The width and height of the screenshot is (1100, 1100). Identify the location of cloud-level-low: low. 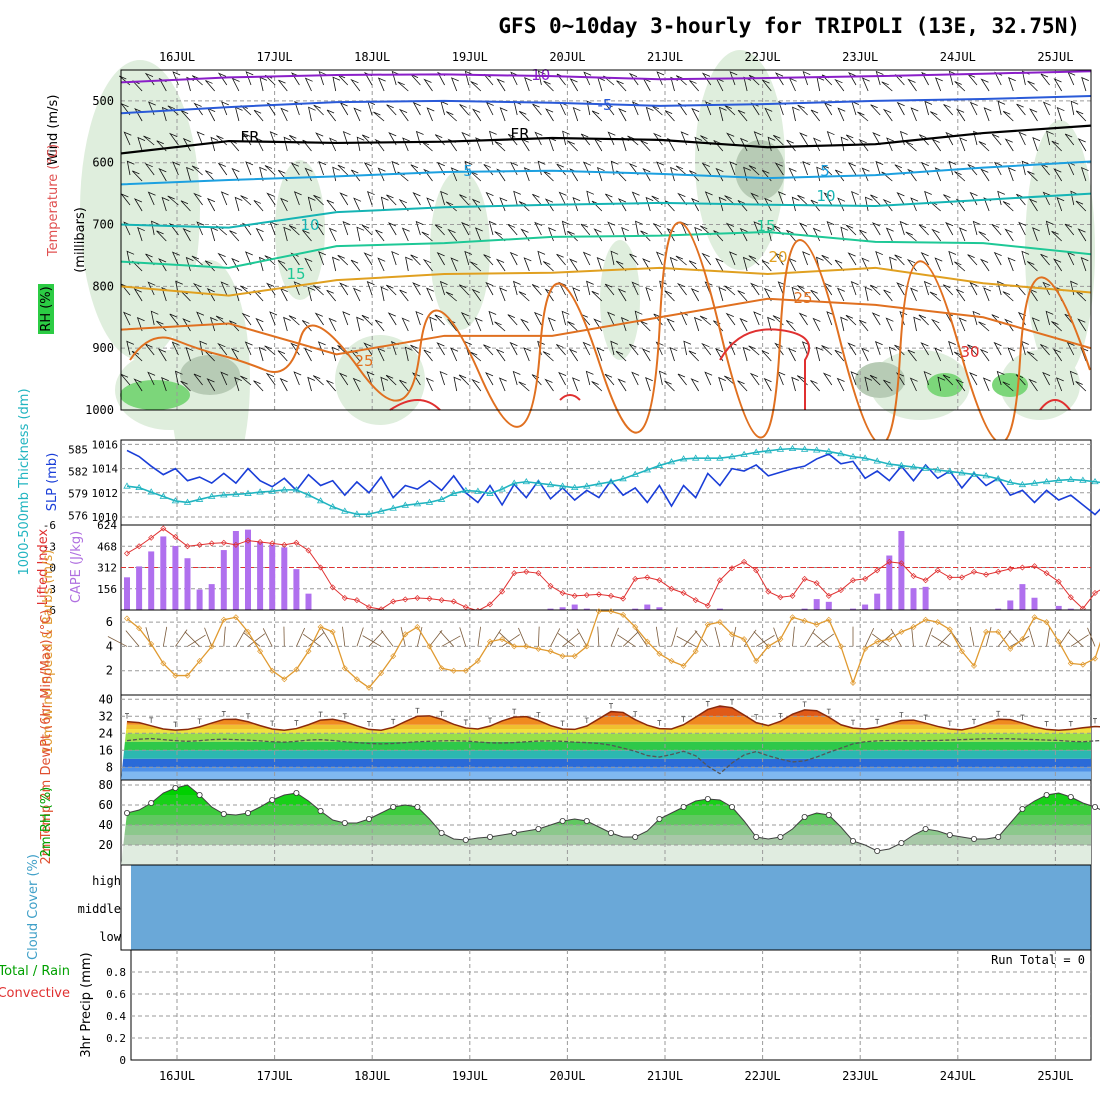
(110, 937).